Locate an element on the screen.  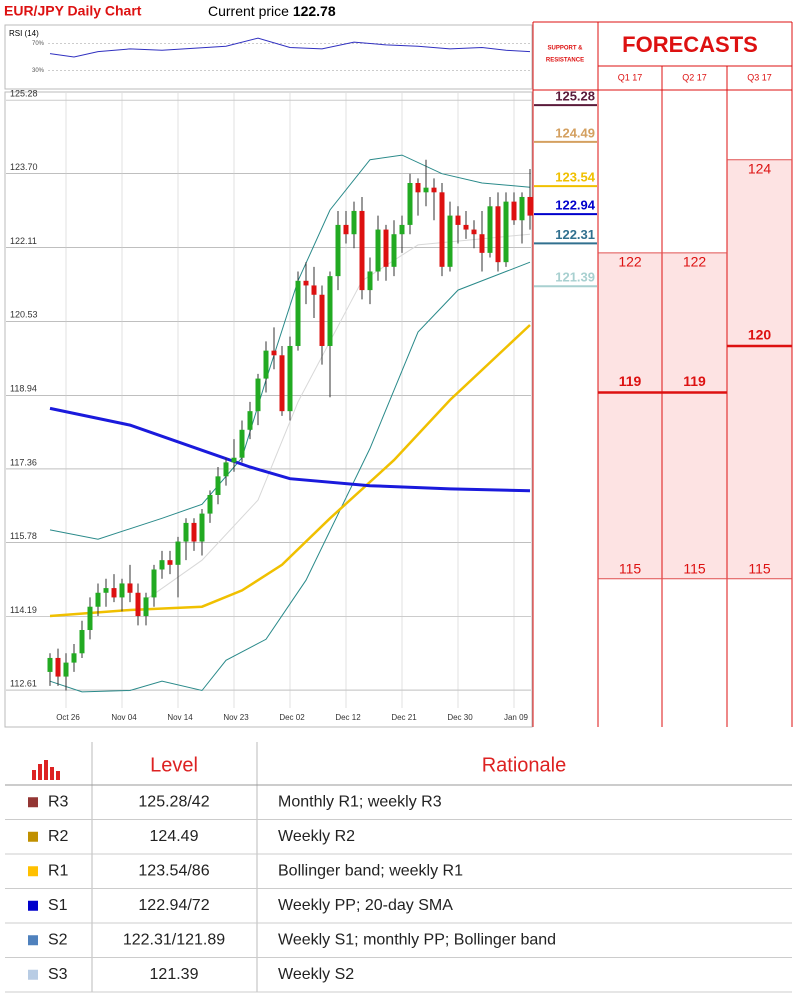
rsi-level-label: 70% is located at coordinates (38, 44).